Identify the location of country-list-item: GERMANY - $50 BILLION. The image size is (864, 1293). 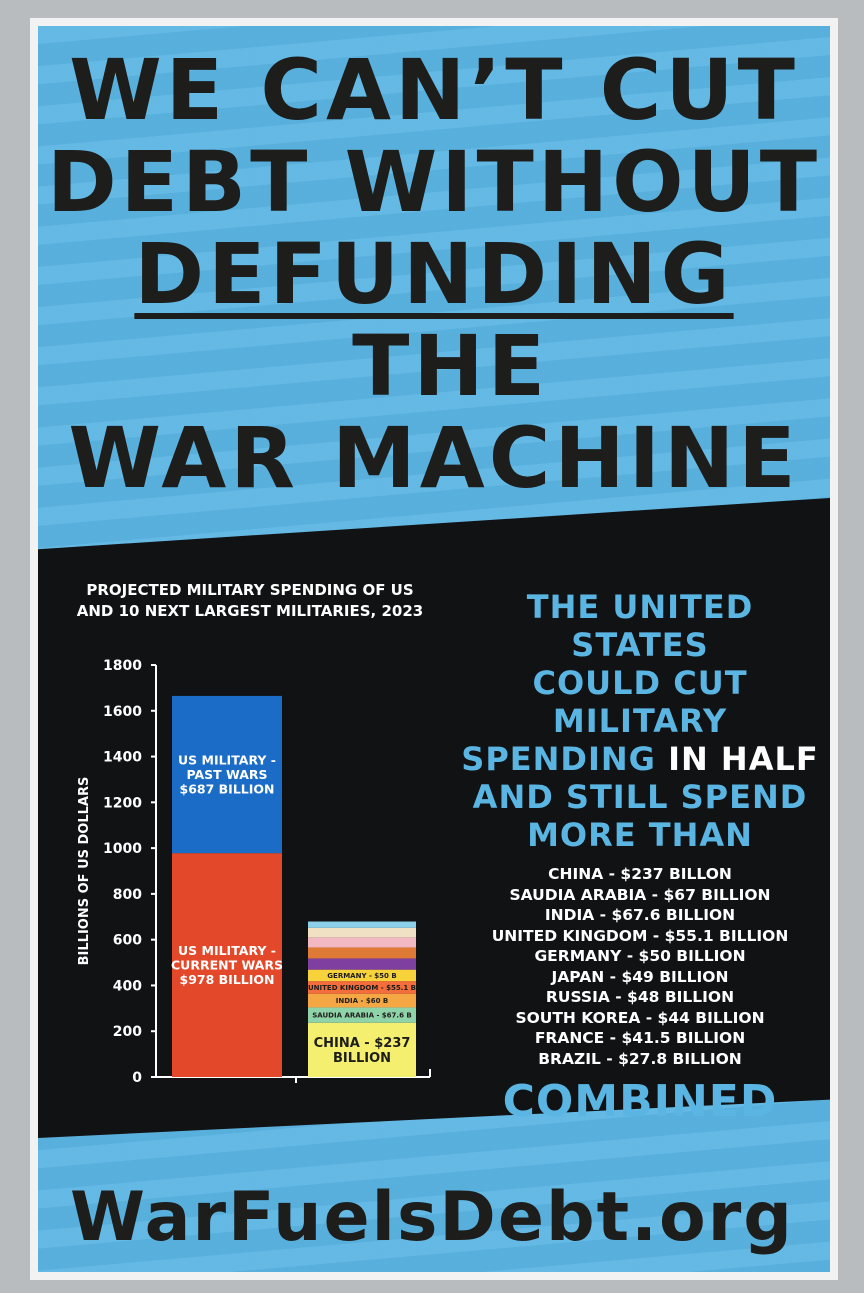
(640, 956).